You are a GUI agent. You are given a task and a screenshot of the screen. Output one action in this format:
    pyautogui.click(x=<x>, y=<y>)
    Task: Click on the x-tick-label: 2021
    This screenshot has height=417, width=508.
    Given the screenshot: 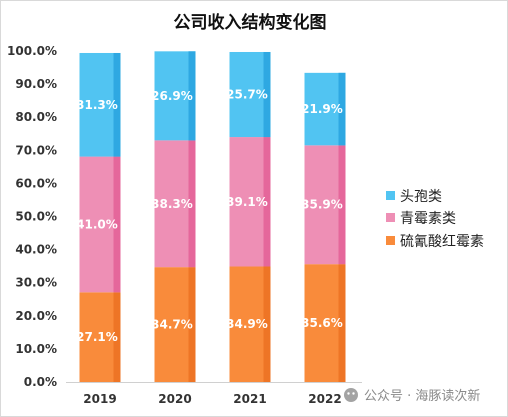 What is the action you would take?
    pyautogui.click(x=249, y=399)
    